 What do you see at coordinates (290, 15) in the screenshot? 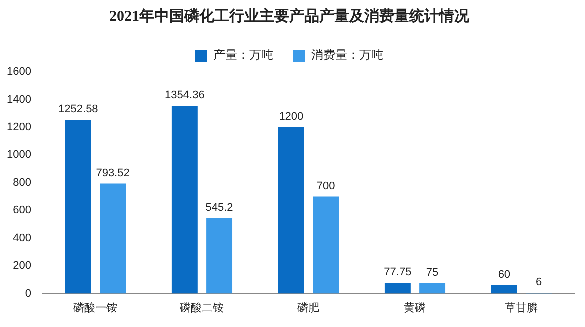
I see `chart-title: 2021年中国磷化工行业主要产品产量及消费量统计情况` at bounding box center [290, 15].